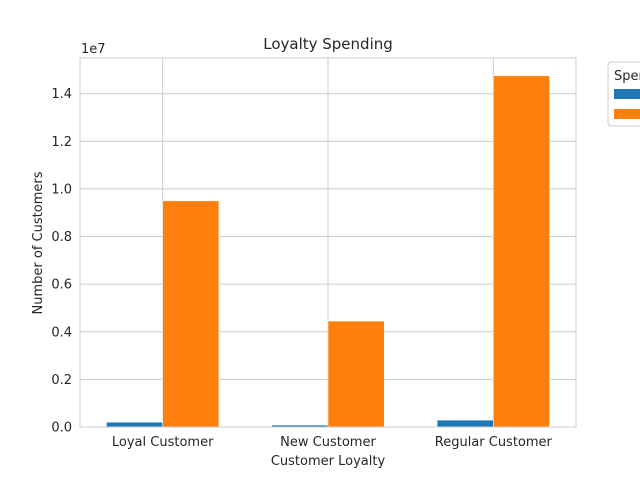 The height and width of the screenshot is (480, 640). Describe the element at coordinates (61, 428) in the screenshot. I see `y-tick-label: 0.0` at that location.